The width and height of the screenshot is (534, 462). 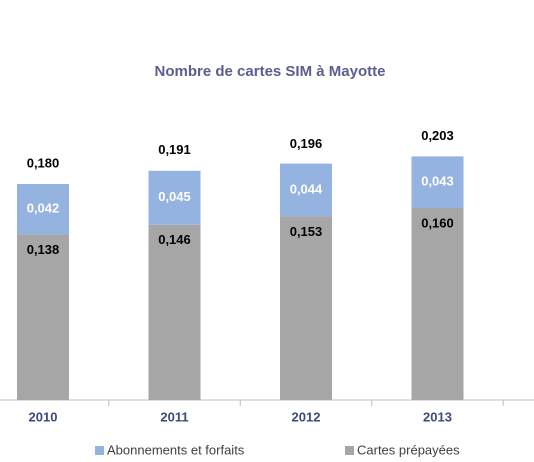 I want to click on legend-label: Cartes prépayées, so click(x=408, y=449).